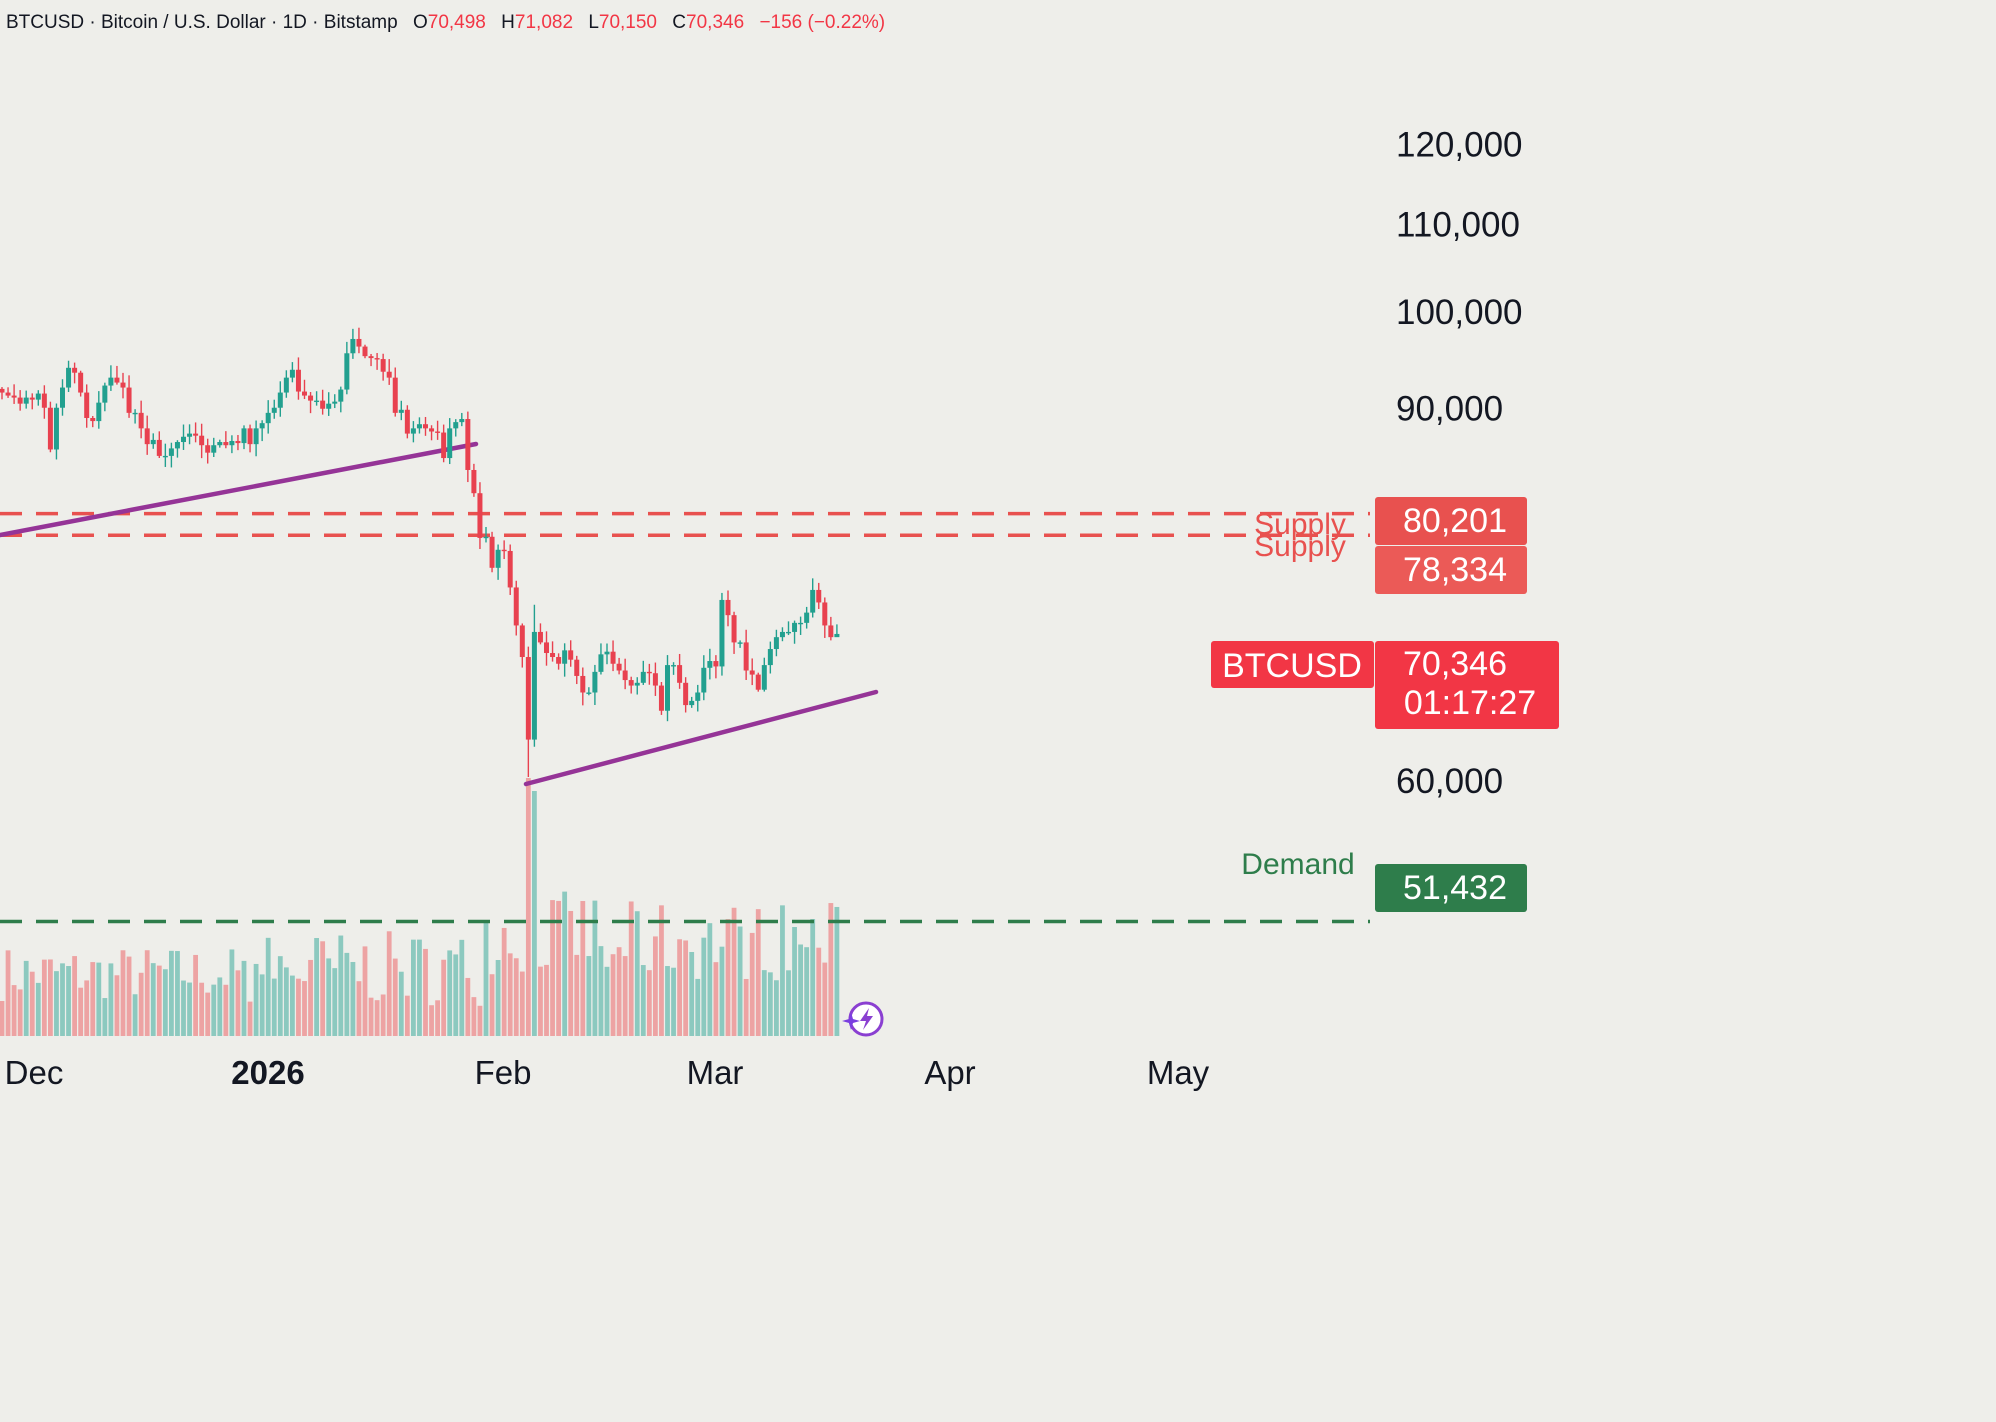  Describe the element at coordinates (679, 22) in the screenshot. I see `close-label: C` at that location.